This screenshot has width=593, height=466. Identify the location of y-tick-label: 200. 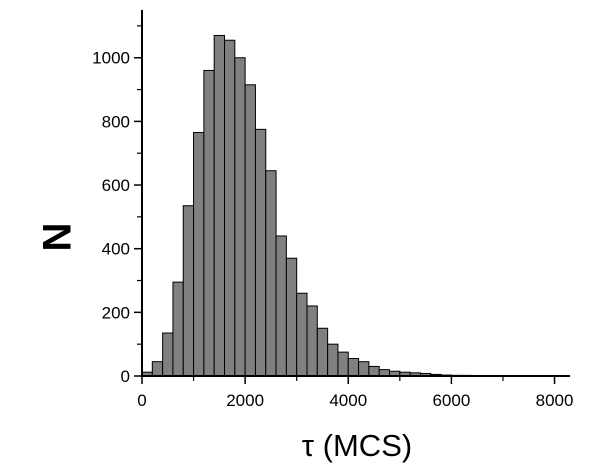
(116, 312).